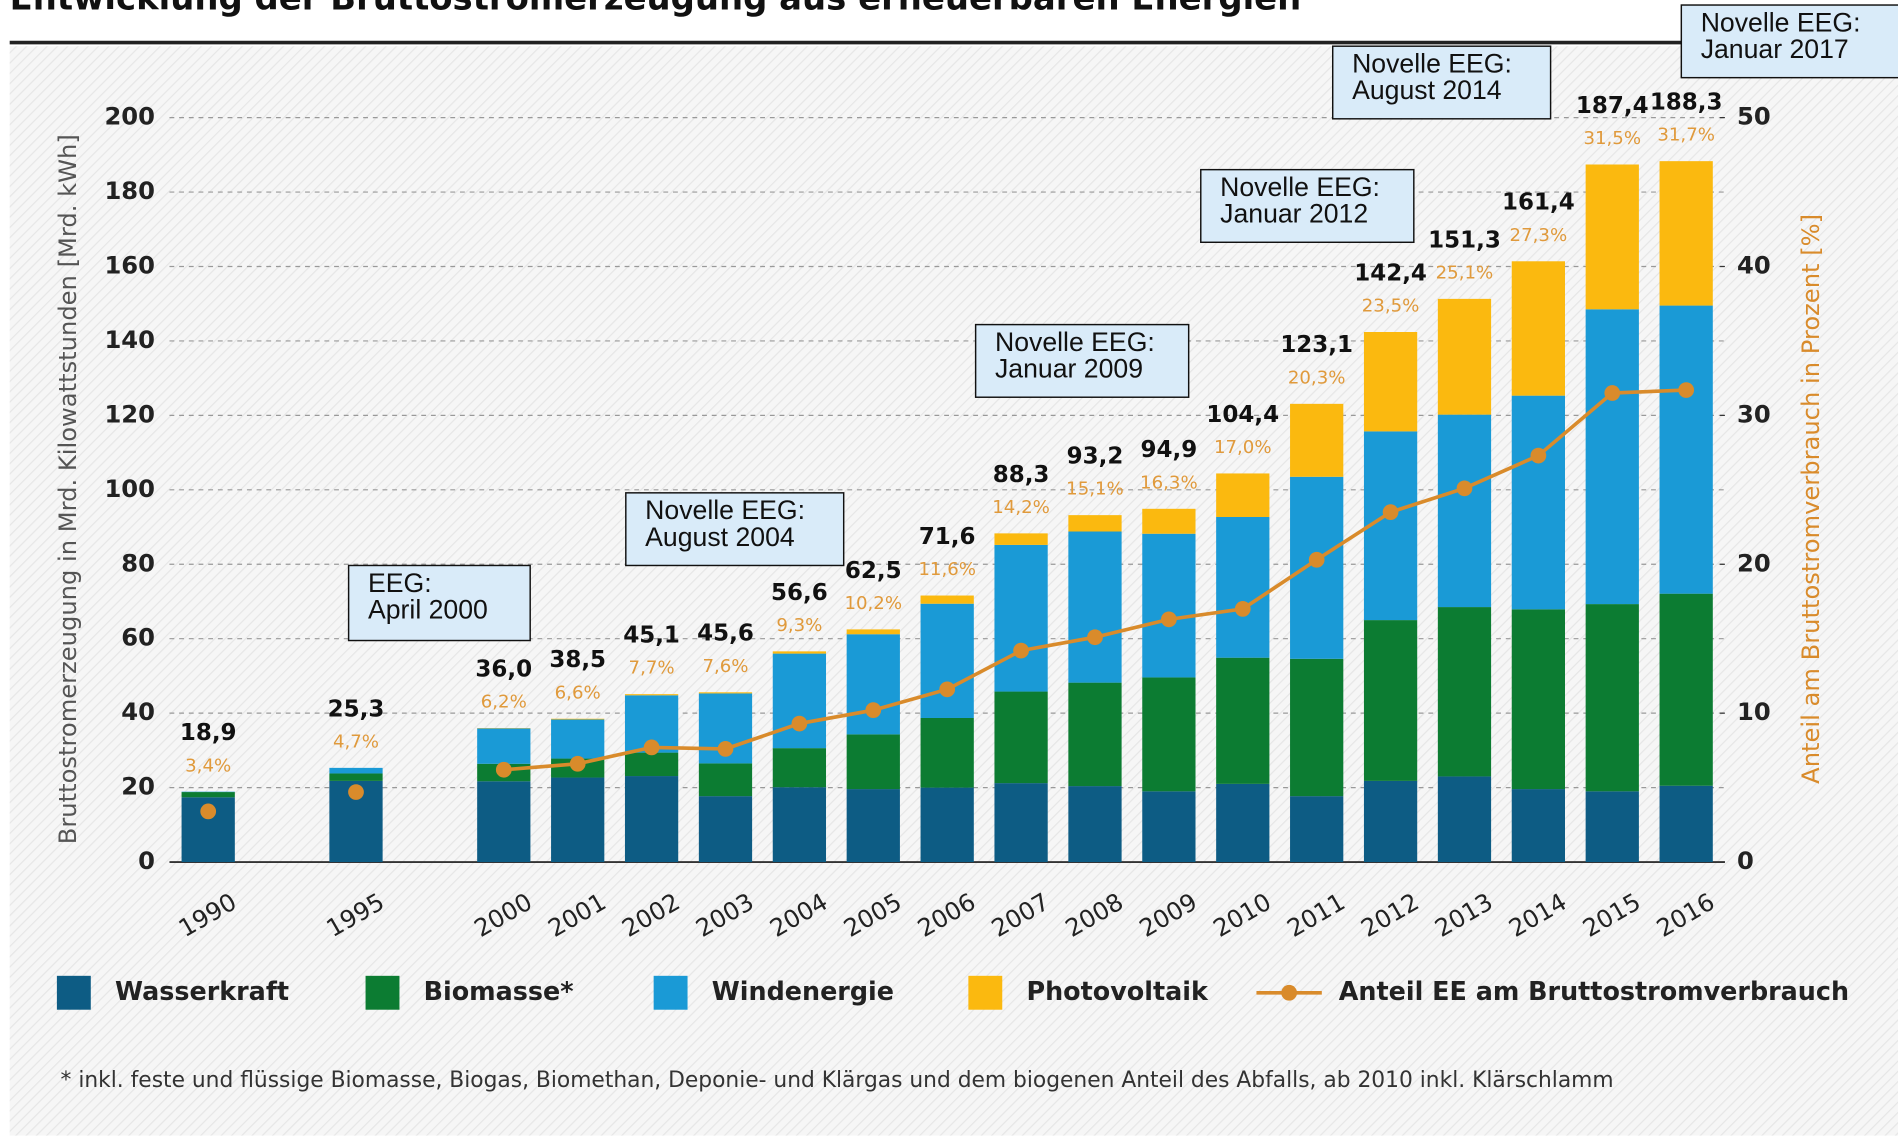 The image size is (1898, 1137). What do you see at coordinates (651, 636) in the screenshot?
I see `total-label: 45,1` at bounding box center [651, 636].